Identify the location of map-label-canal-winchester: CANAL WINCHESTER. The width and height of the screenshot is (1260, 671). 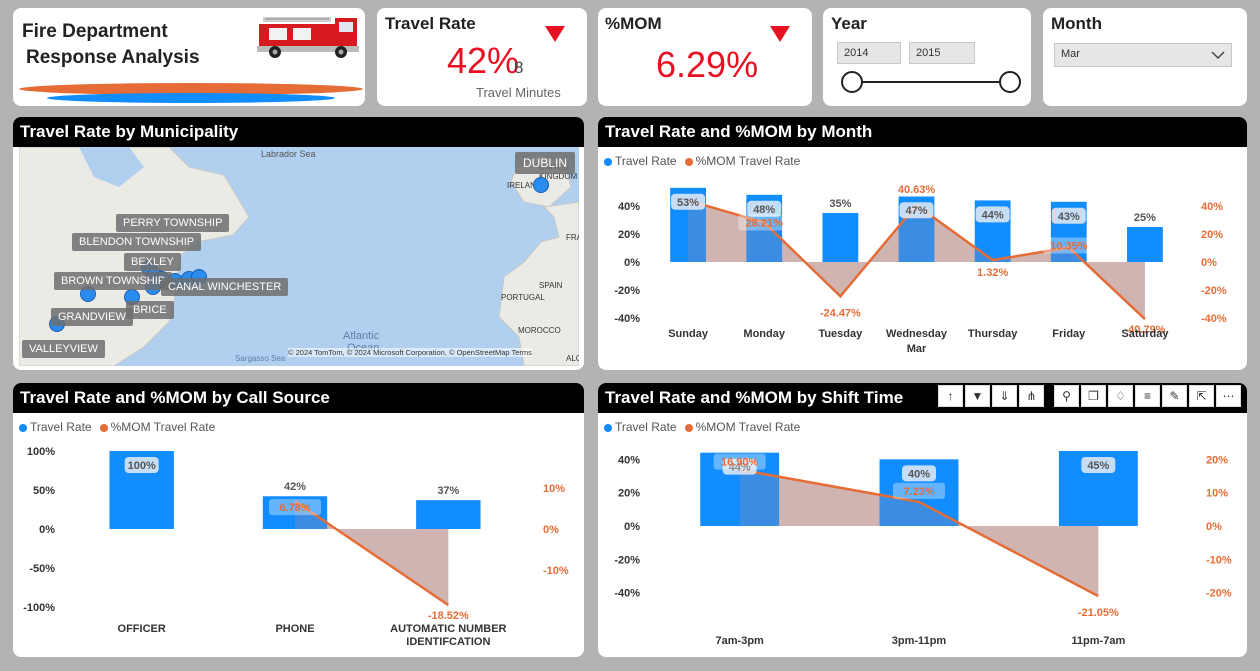
(225, 287).